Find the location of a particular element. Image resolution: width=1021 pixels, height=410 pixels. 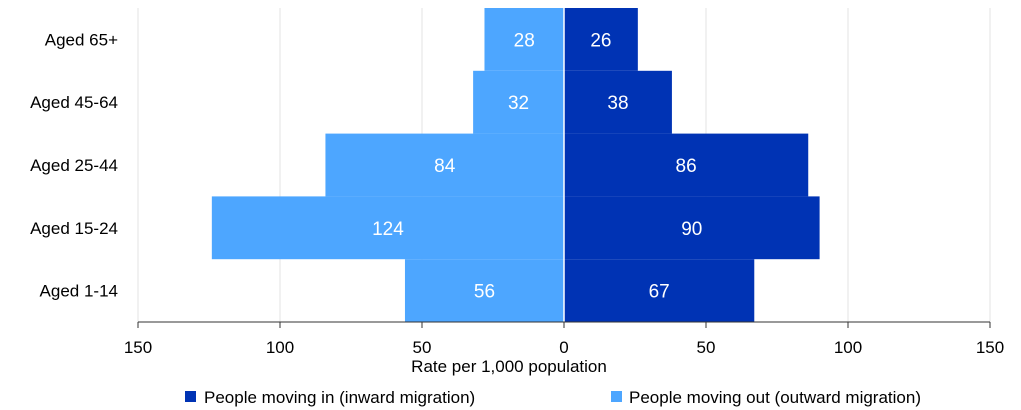

data-label-outward: 56 is located at coordinates (484, 292).